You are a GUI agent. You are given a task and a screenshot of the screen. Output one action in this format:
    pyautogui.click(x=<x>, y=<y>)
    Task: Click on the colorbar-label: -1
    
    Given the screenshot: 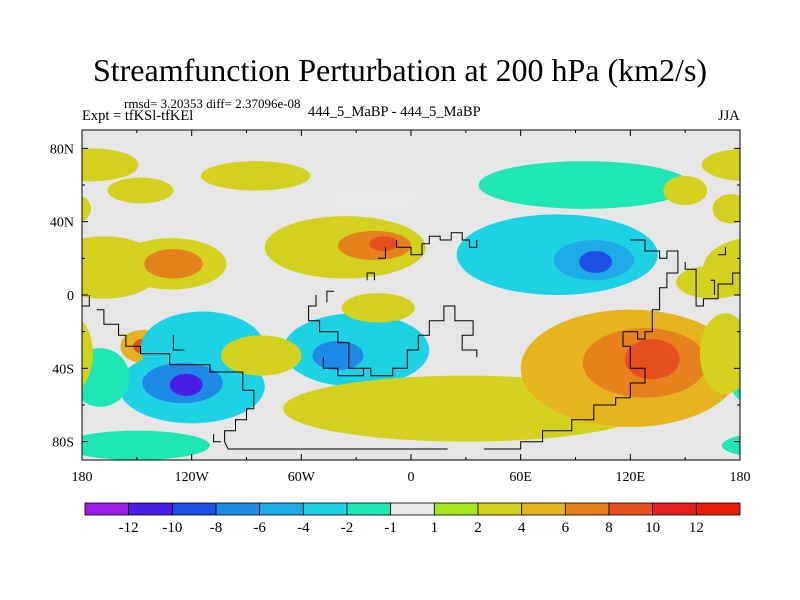 What is the action you would take?
    pyautogui.click(x=390, y=528)
    